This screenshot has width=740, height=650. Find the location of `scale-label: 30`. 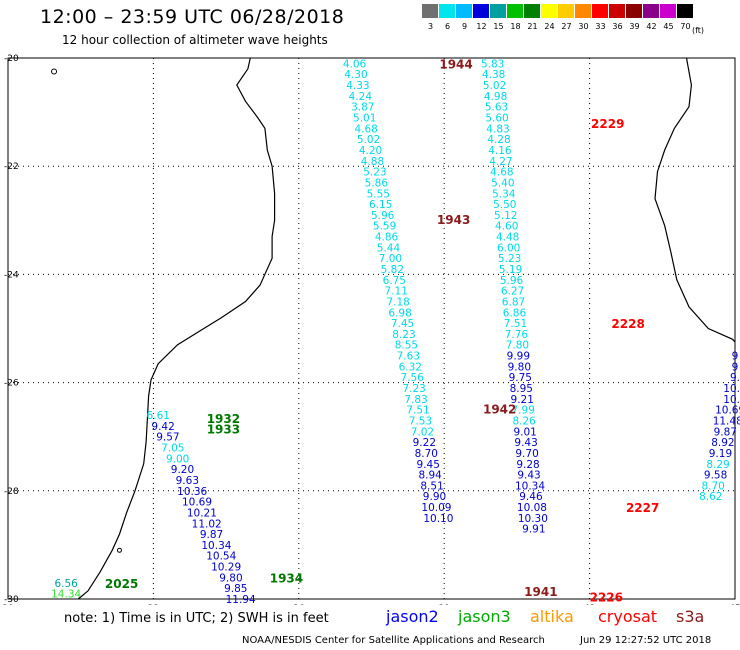

scale-label: 30 is located at coordinates (583, 26).